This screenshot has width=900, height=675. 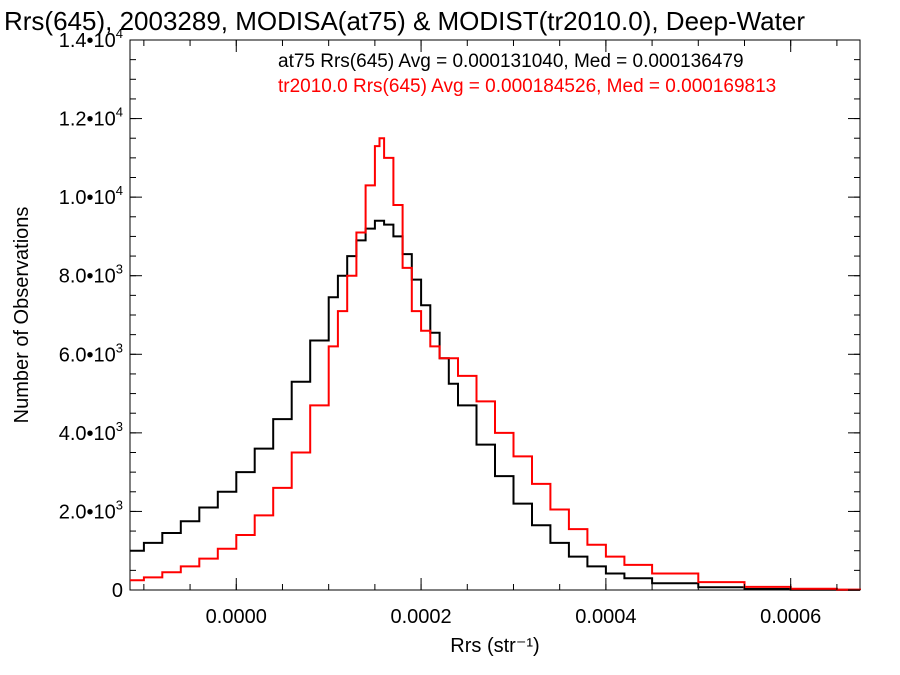 What do you see at coordinates (605, 617) in the screenshot?
I see `x-tick-label: 0.0004` at bounding box center [605, 617].